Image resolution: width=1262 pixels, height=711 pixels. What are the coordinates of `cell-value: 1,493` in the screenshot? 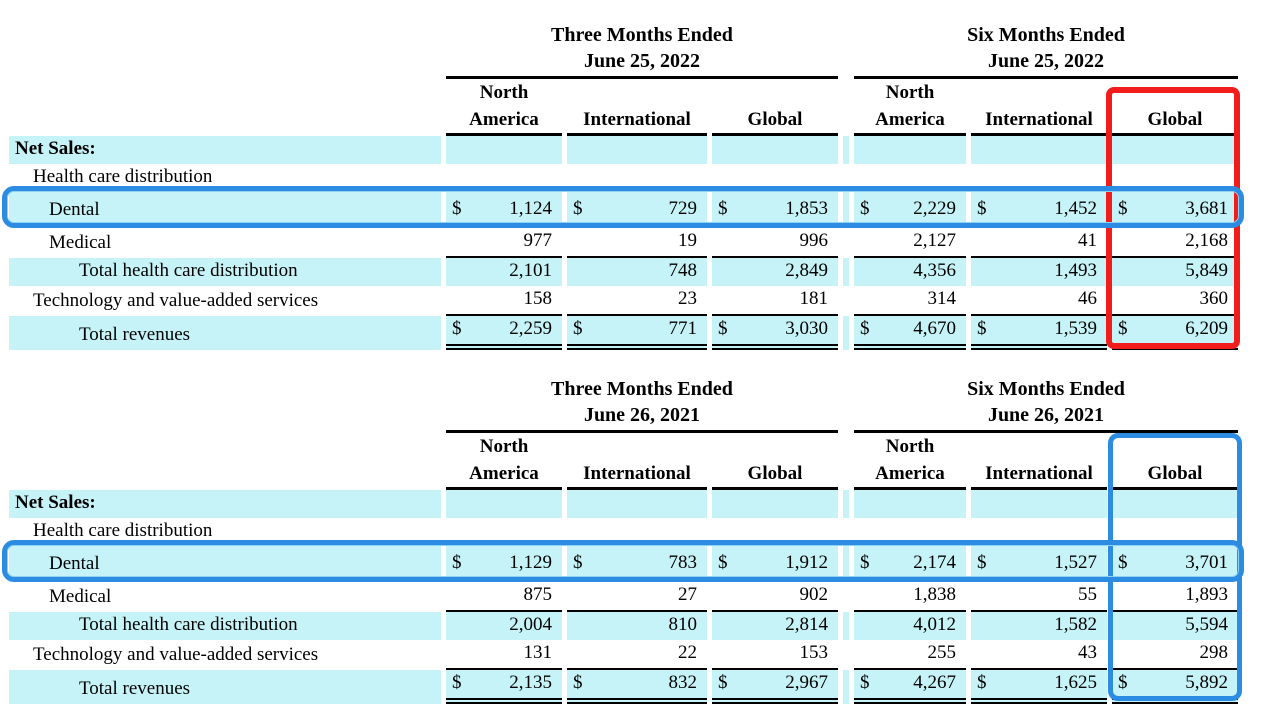 It's located at (1075, 270).